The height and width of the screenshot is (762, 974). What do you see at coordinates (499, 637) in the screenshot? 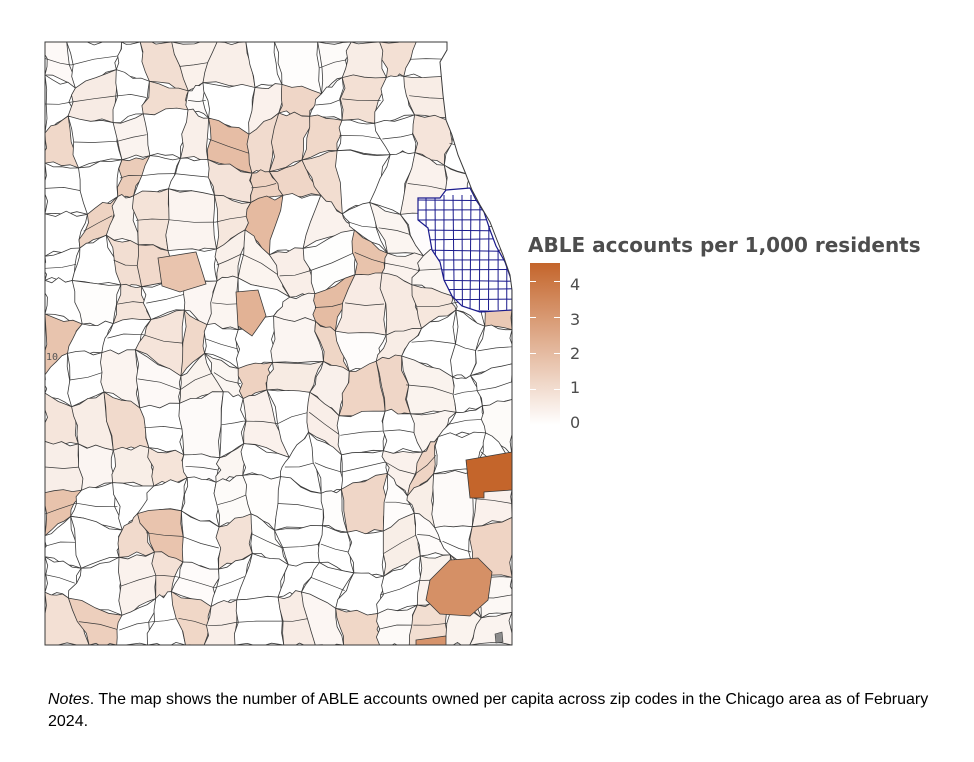
I see `no-data-zip-area` at bounding box center [499, 637].